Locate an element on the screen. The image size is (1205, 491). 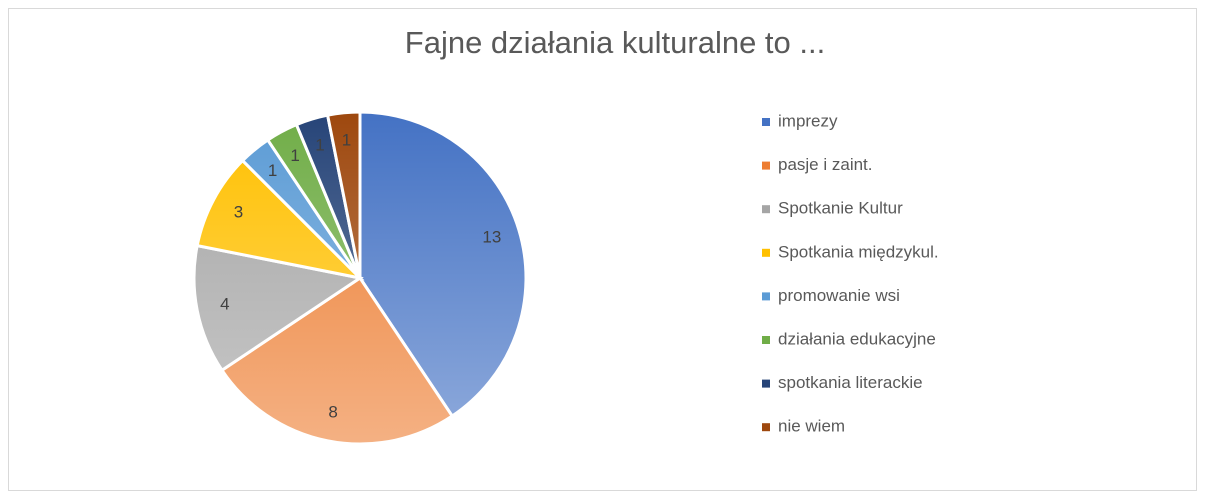
legend-label: nie wiem is located at coordinates (811, 426).